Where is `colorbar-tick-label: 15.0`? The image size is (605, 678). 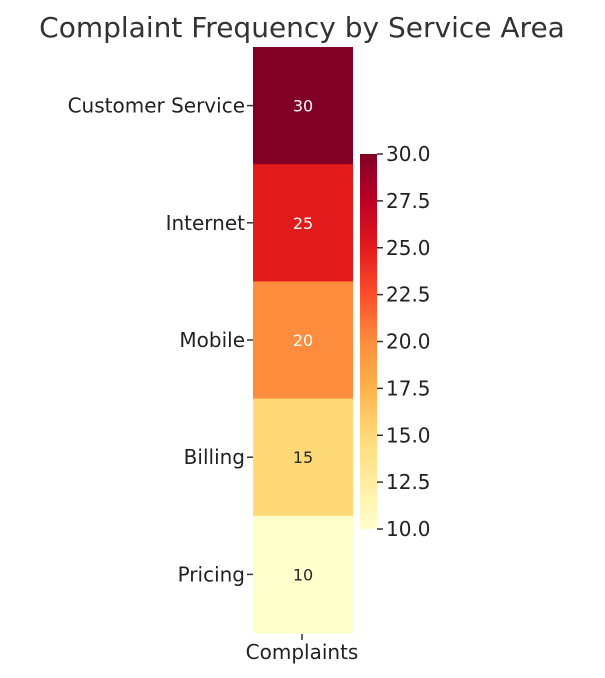 colorbar-tick-label: 15.0 is located at coordinates (408, 435).